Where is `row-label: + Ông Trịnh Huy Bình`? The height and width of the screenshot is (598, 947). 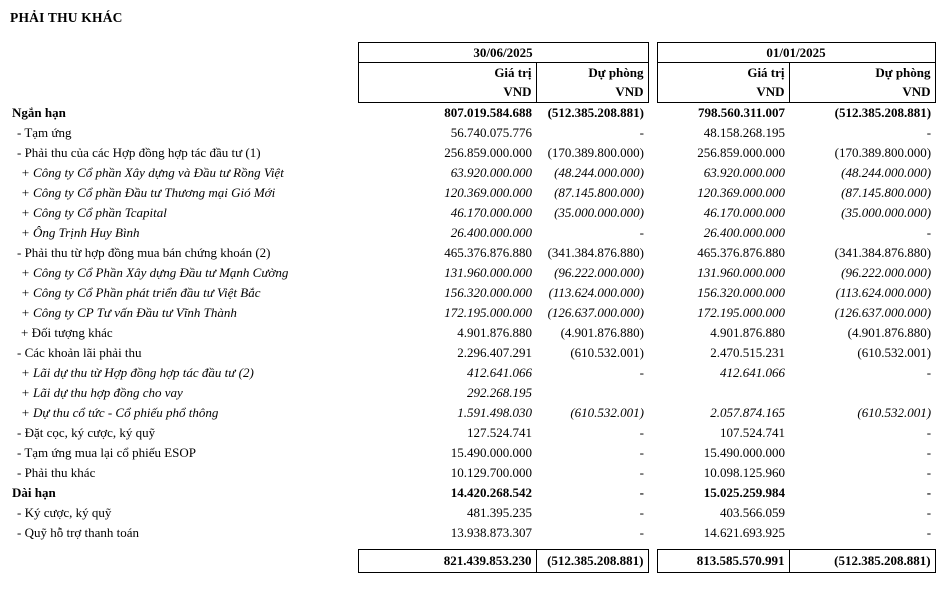 row-label: + Ông Trịnh Huy Bình is located at coordinates (80, 232).